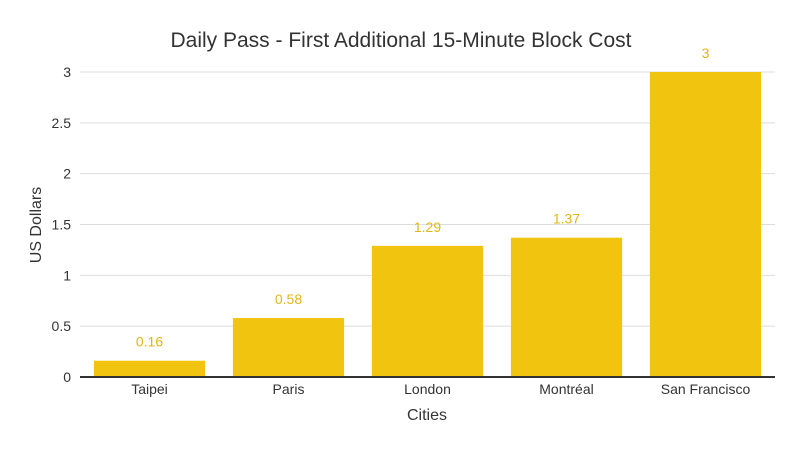 The image size is (800, 450). I want to click on y-axis-ticks: 0 0.5 1 1.5 2 2.5 3, so click(62, 224).